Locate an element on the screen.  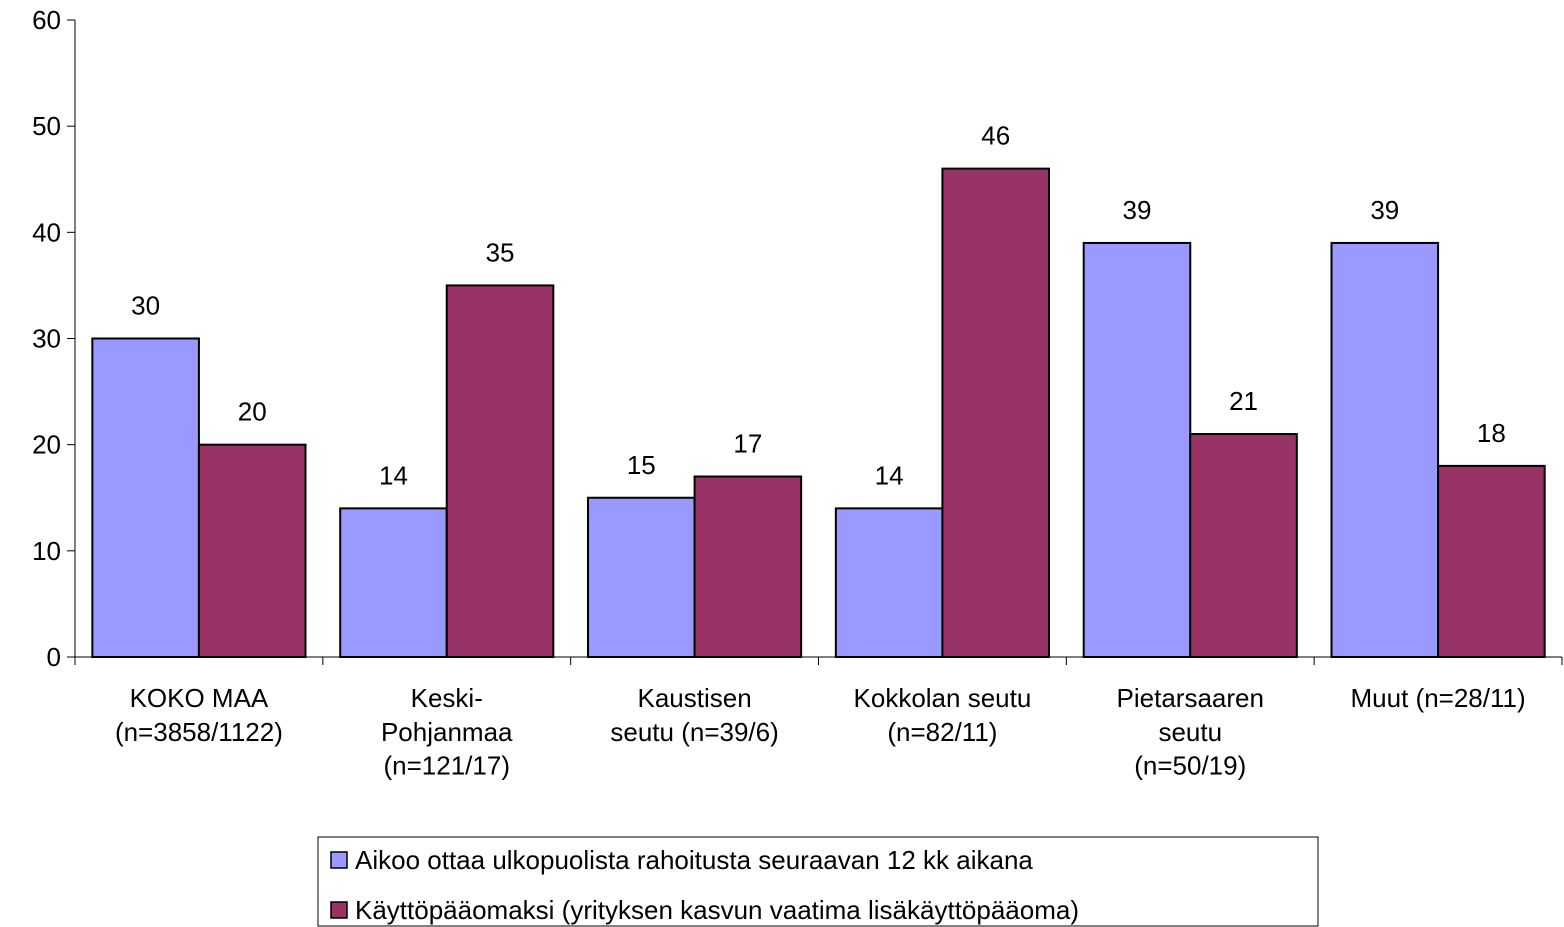
x-tick-label: Kaustisen seutu (n=39/6) is located at coordinates (694, 715).